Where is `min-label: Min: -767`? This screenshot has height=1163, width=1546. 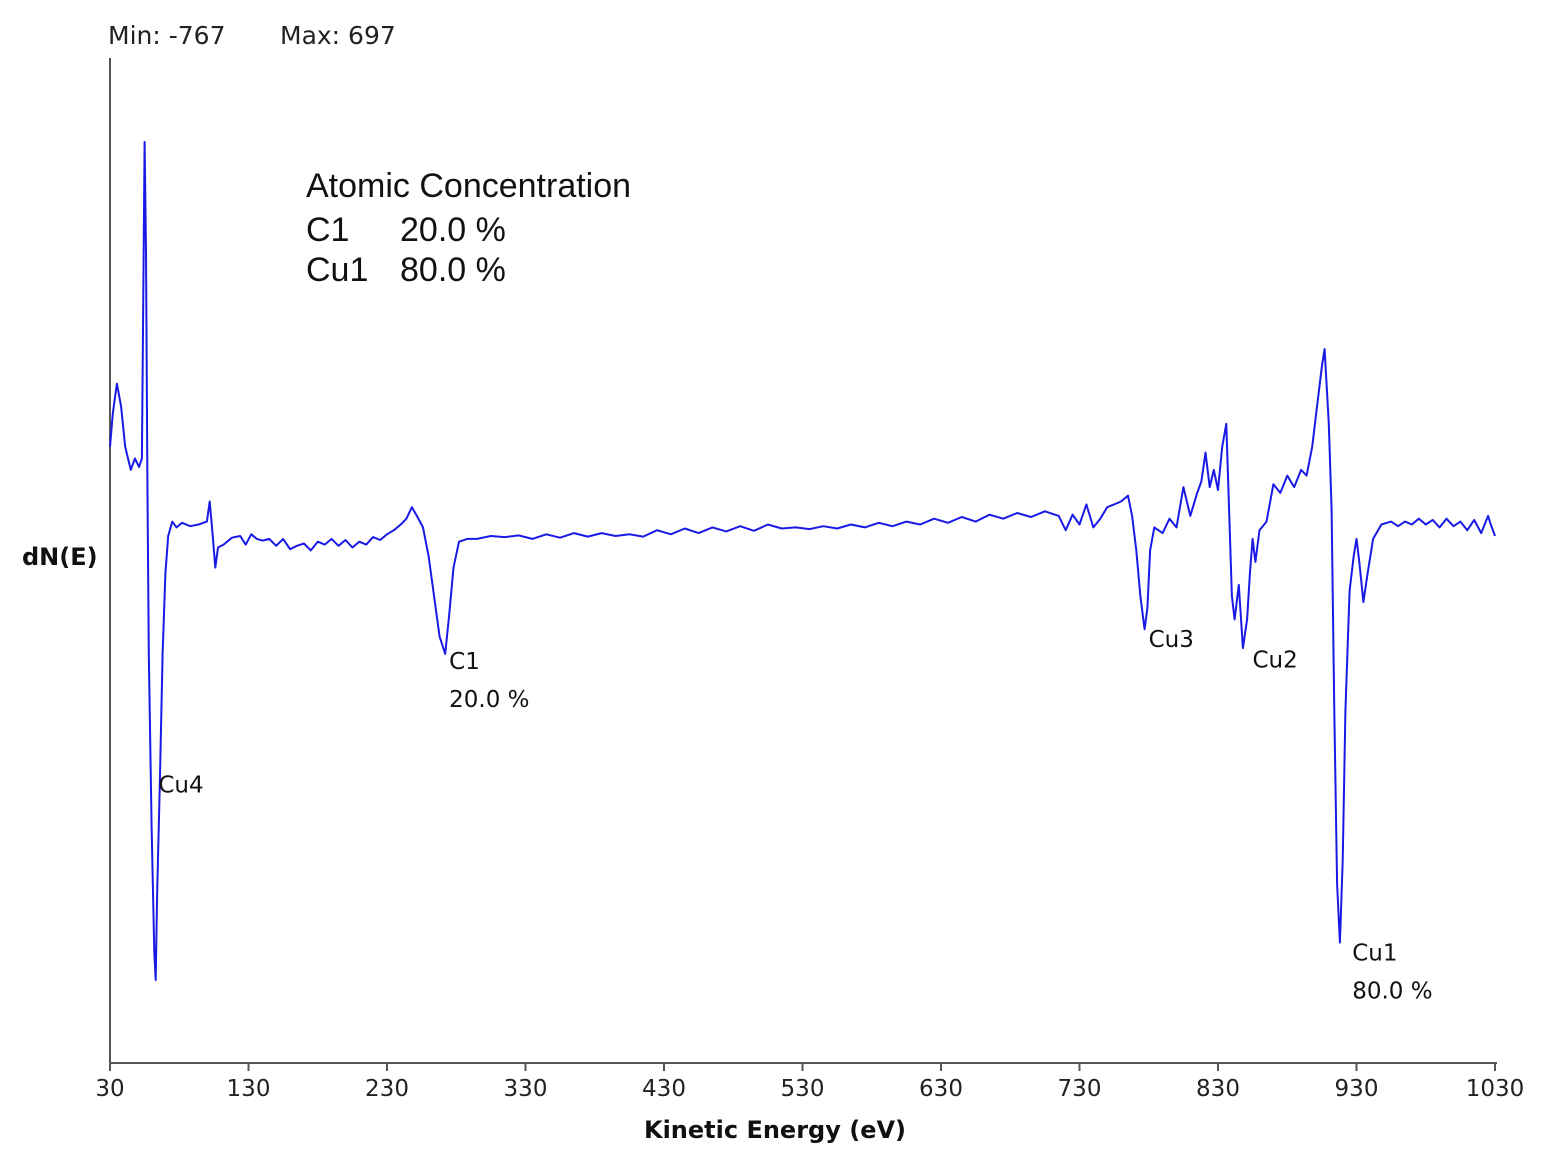
min-label: Min: -767 is located at coordinates (166, 35).